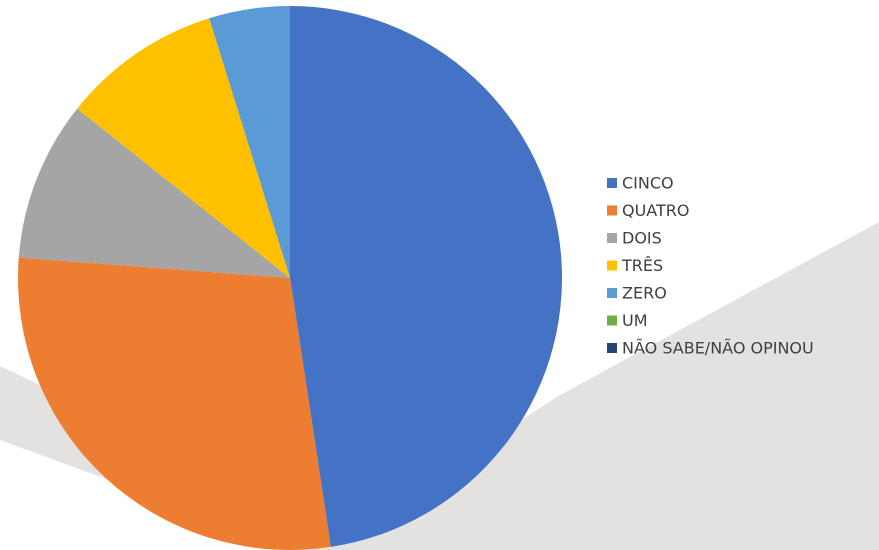  I want to click on legend-label: NÃO SABE/NÃO OPINOU, so click(718, 348).